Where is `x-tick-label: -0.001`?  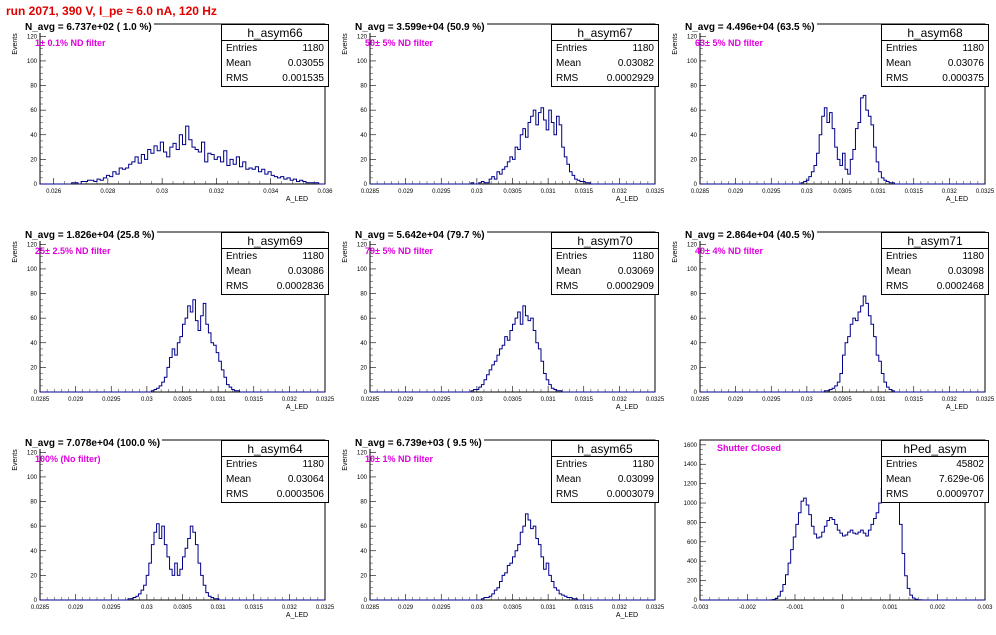
x-tick-label: -0.001 is located at coordinates (795, 608).